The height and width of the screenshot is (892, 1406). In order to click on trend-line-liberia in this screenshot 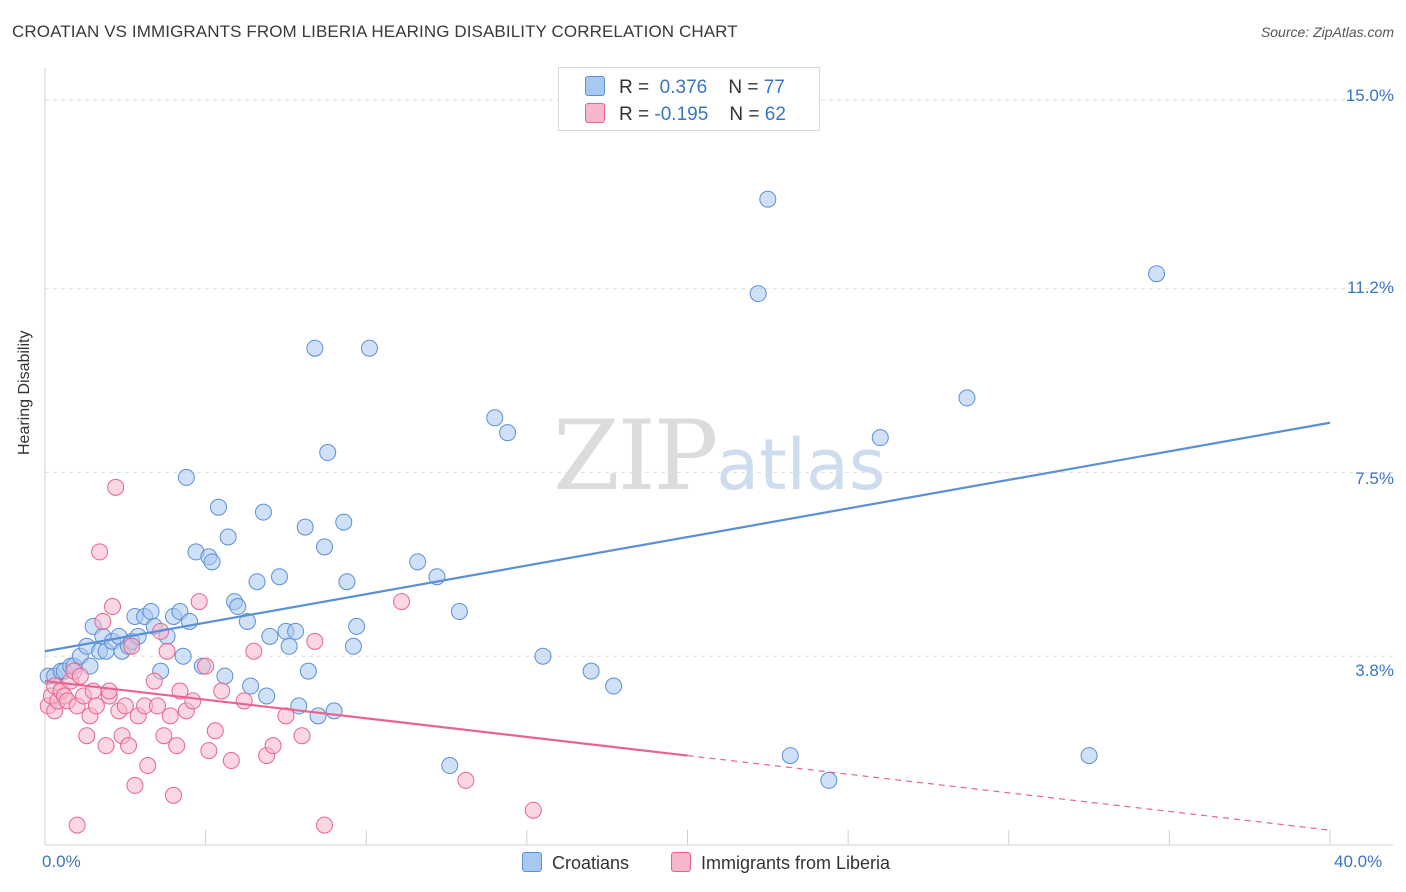, I will do `click(366, 718)`.